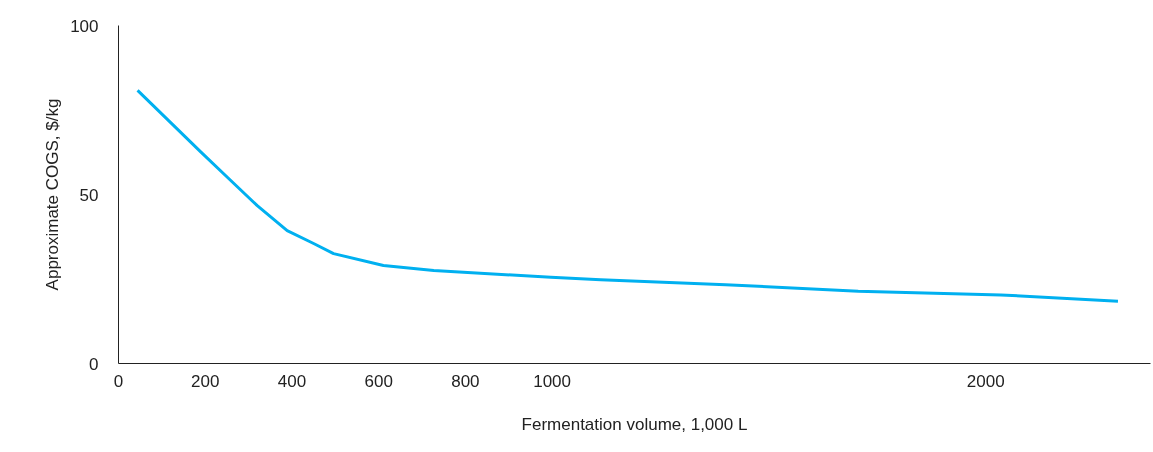 This screenshot has height=452, width=1153. What do you see at coordinates (118, 381) in the screenshot?
I see `x-tick-label: 0` at bounding box center [118, 381].